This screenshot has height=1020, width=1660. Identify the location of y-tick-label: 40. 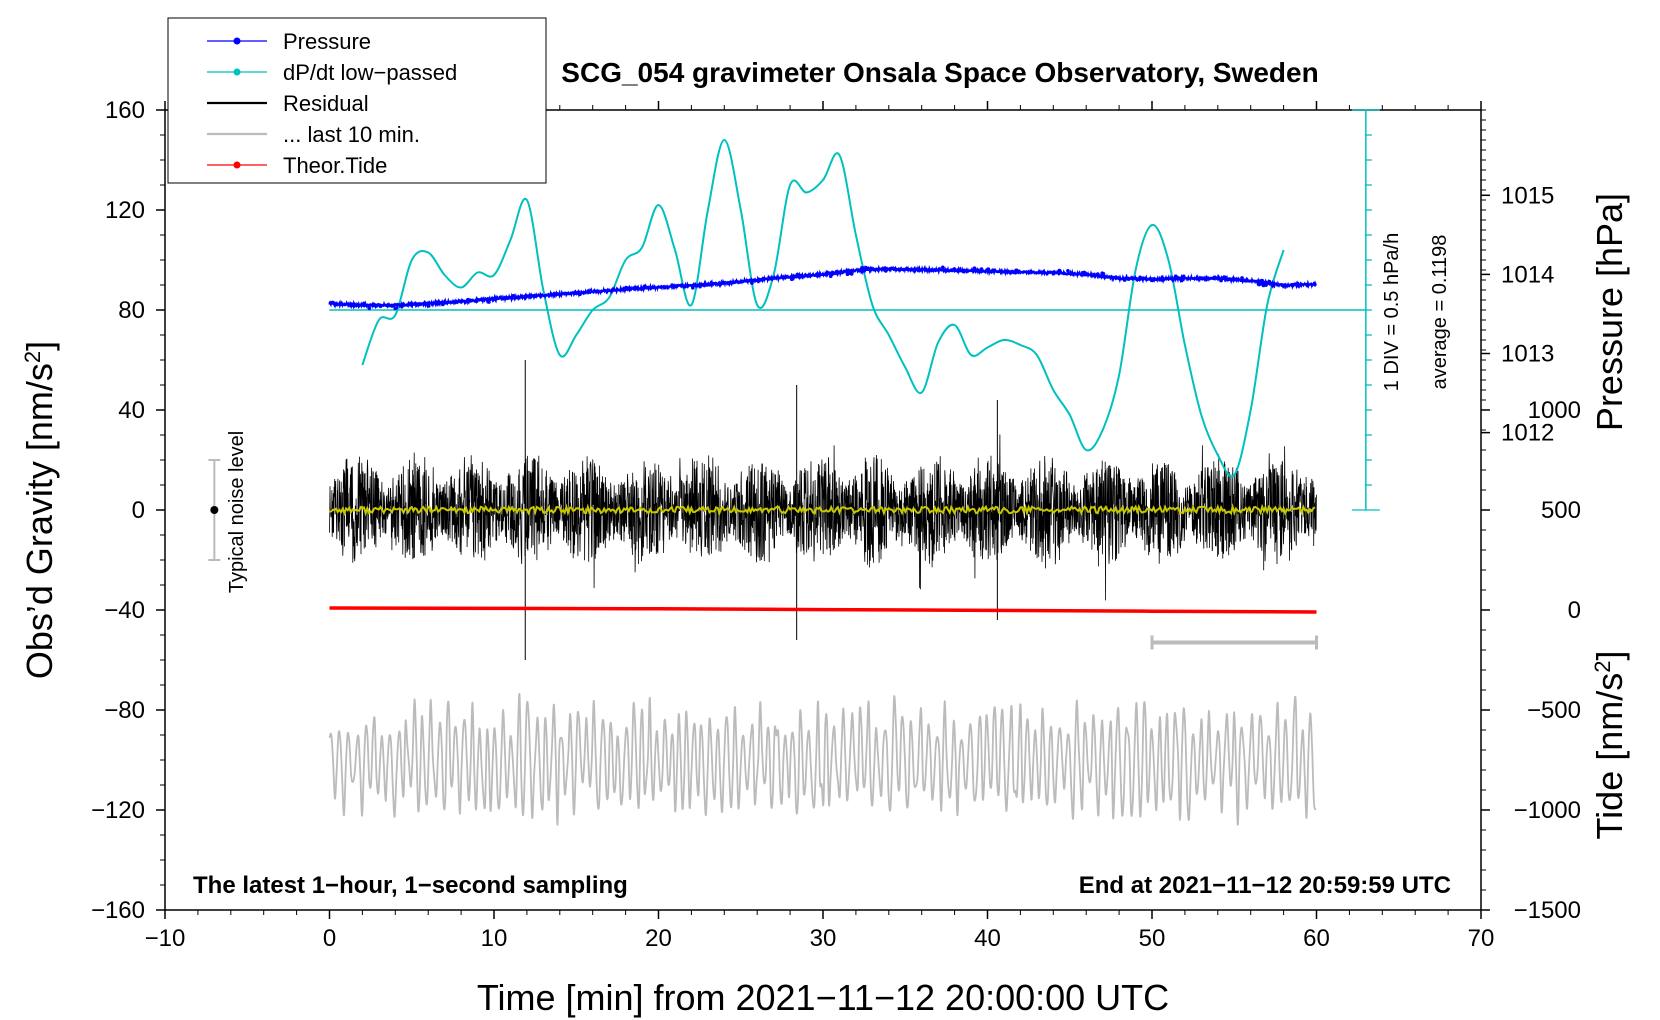
(131, 410).